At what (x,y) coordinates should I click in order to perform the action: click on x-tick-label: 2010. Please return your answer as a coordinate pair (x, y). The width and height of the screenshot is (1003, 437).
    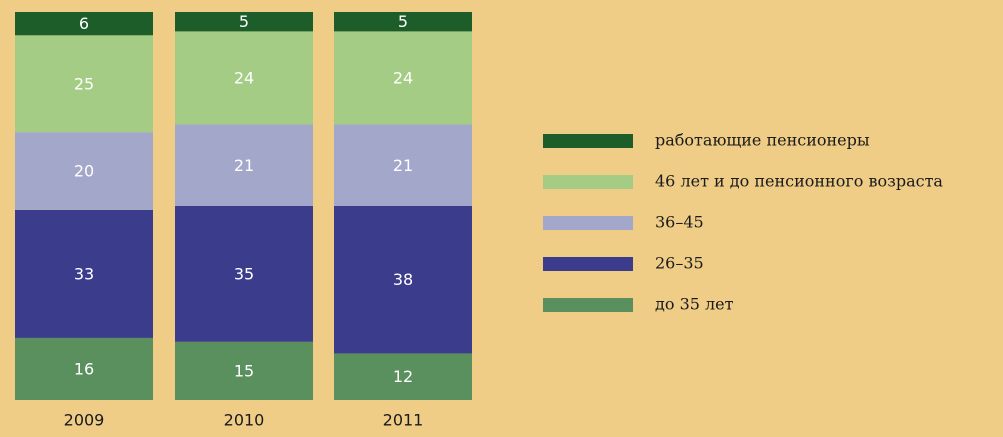
    Looking at the image, I should click on (244, 420).